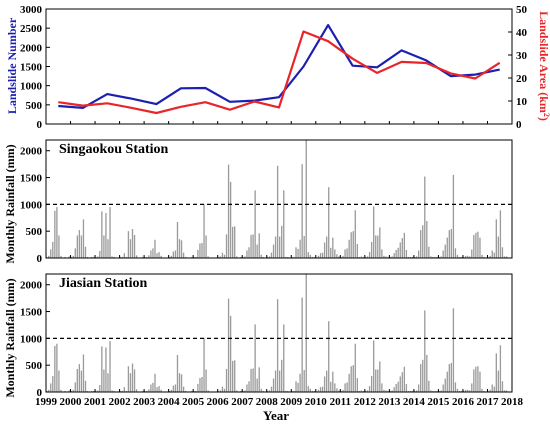 This screenshot has width=550, height=427. Describe the element at coordinates (340, 402) in the screenshot. I see `jiasian-x-tick-label: 2011` at that location.